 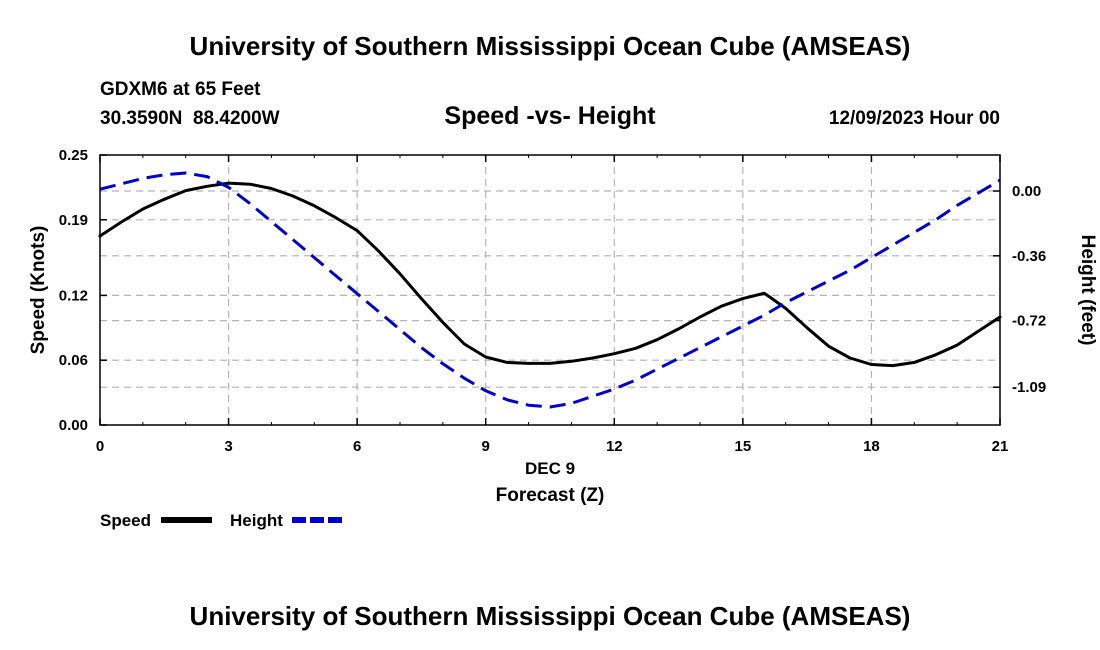 I want to click on x-tick-label: 15, so click(x=743, y=446).